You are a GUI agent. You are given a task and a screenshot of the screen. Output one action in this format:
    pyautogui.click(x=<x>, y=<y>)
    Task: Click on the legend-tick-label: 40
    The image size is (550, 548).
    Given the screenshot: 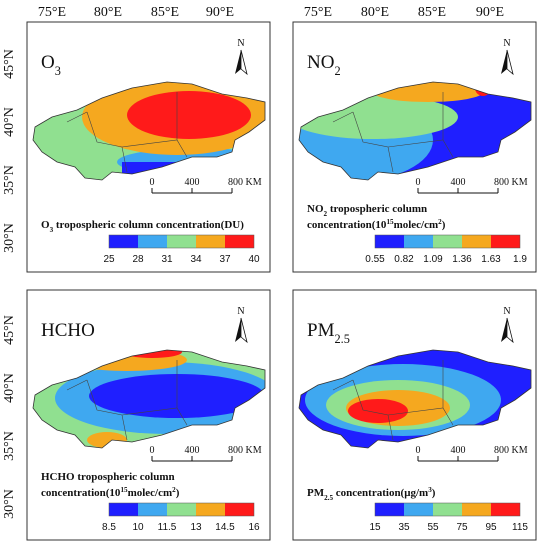 What is the action you would take?
    pyautogui.click(x=254, y=259)
    